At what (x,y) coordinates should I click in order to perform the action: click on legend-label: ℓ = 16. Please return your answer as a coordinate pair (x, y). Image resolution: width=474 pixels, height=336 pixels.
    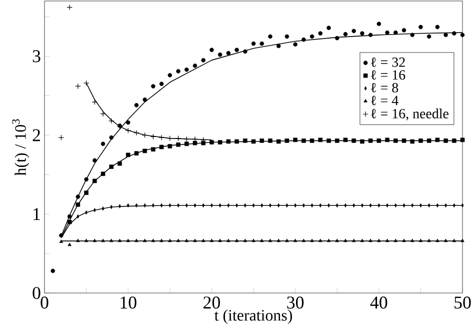
    Looking at the image, I should click on (388, 75).